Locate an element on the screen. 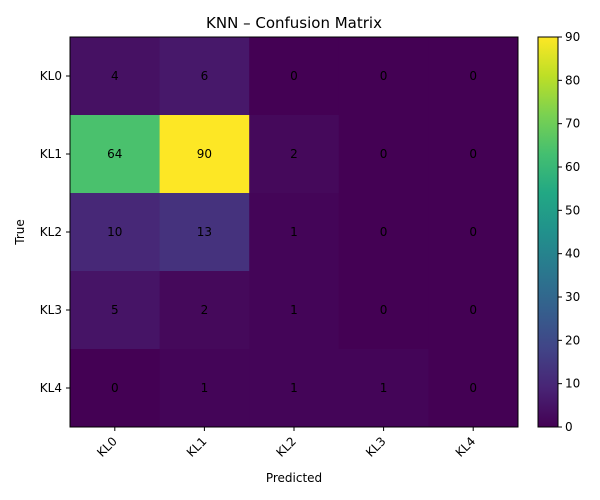 The width and height of the screenshot is (600, 500). x-tick-label: KL3 is located at coordinates (376, 447).